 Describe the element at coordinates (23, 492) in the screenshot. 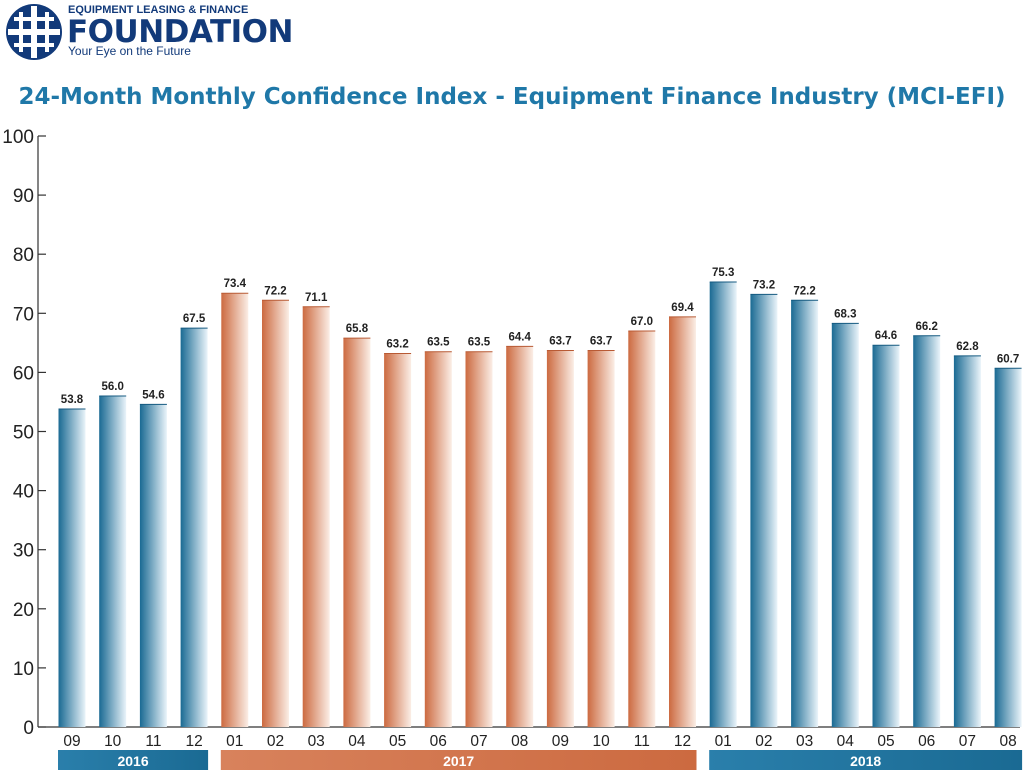

I see `y-tick-label: 40` at that location.